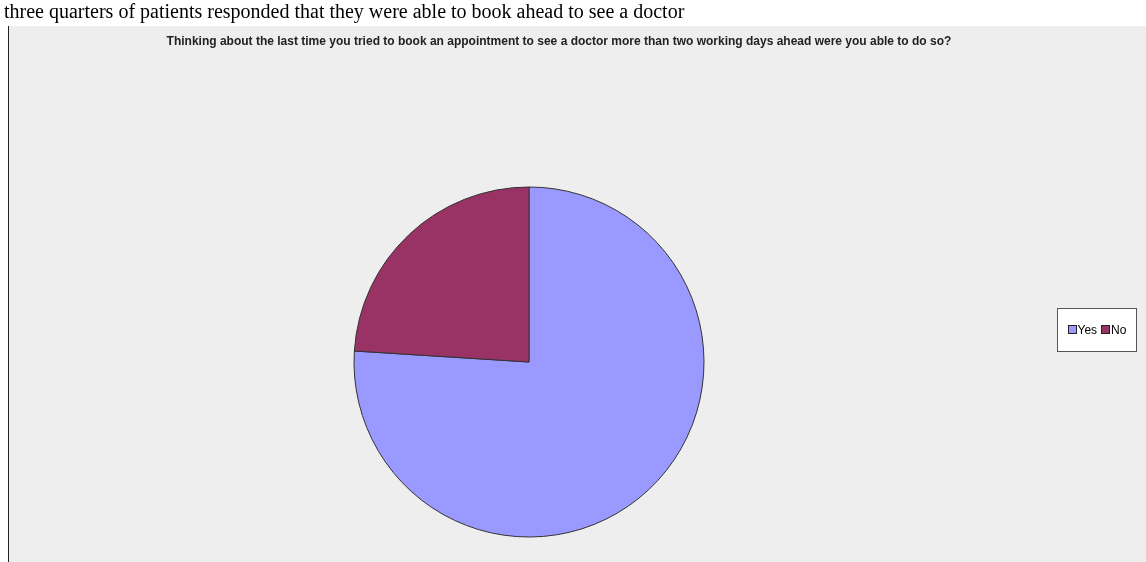  I want to click on chart-title: Thinking about the last time you tried to book an appointment to see a doctor more than two working days ahead were you able to do so?, so click(559, 41).